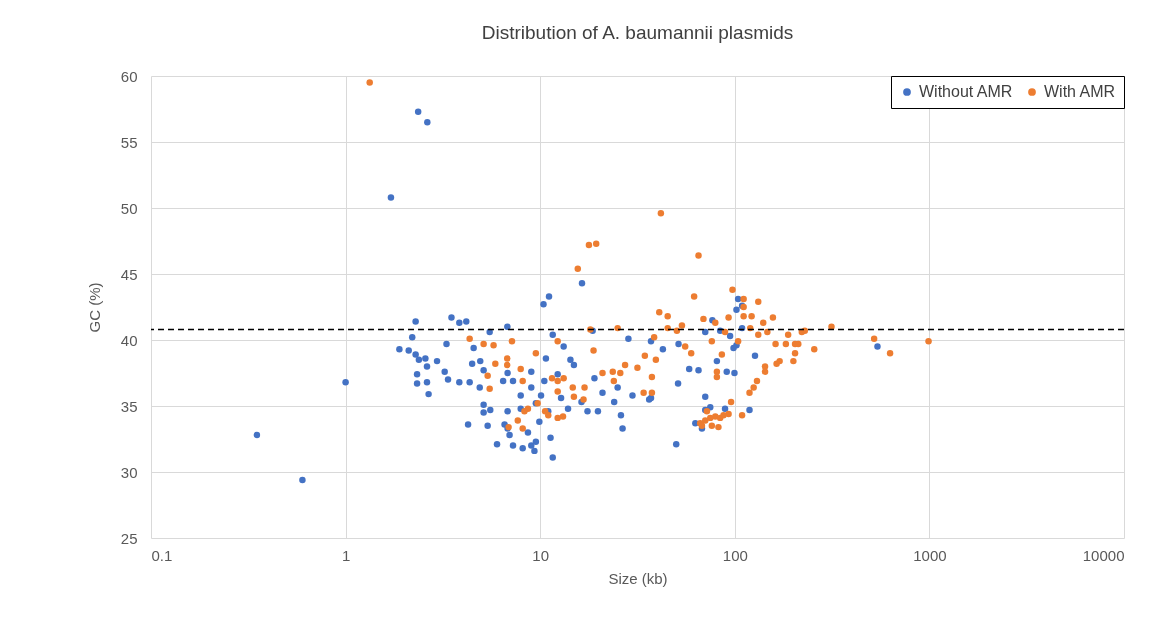 The height and width of the screenshot is (628, 1163). I want to click on x-tick-label: 1, so click(346, 555).